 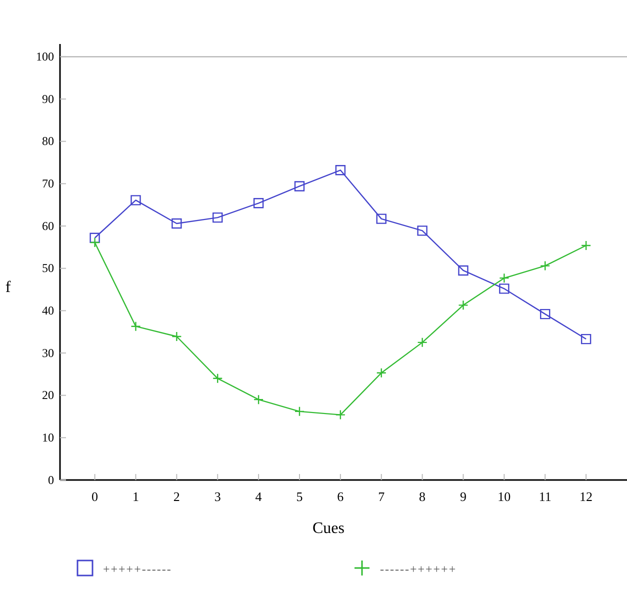 I want to click on x-tick-label: 4, so click(x=258, y=496).